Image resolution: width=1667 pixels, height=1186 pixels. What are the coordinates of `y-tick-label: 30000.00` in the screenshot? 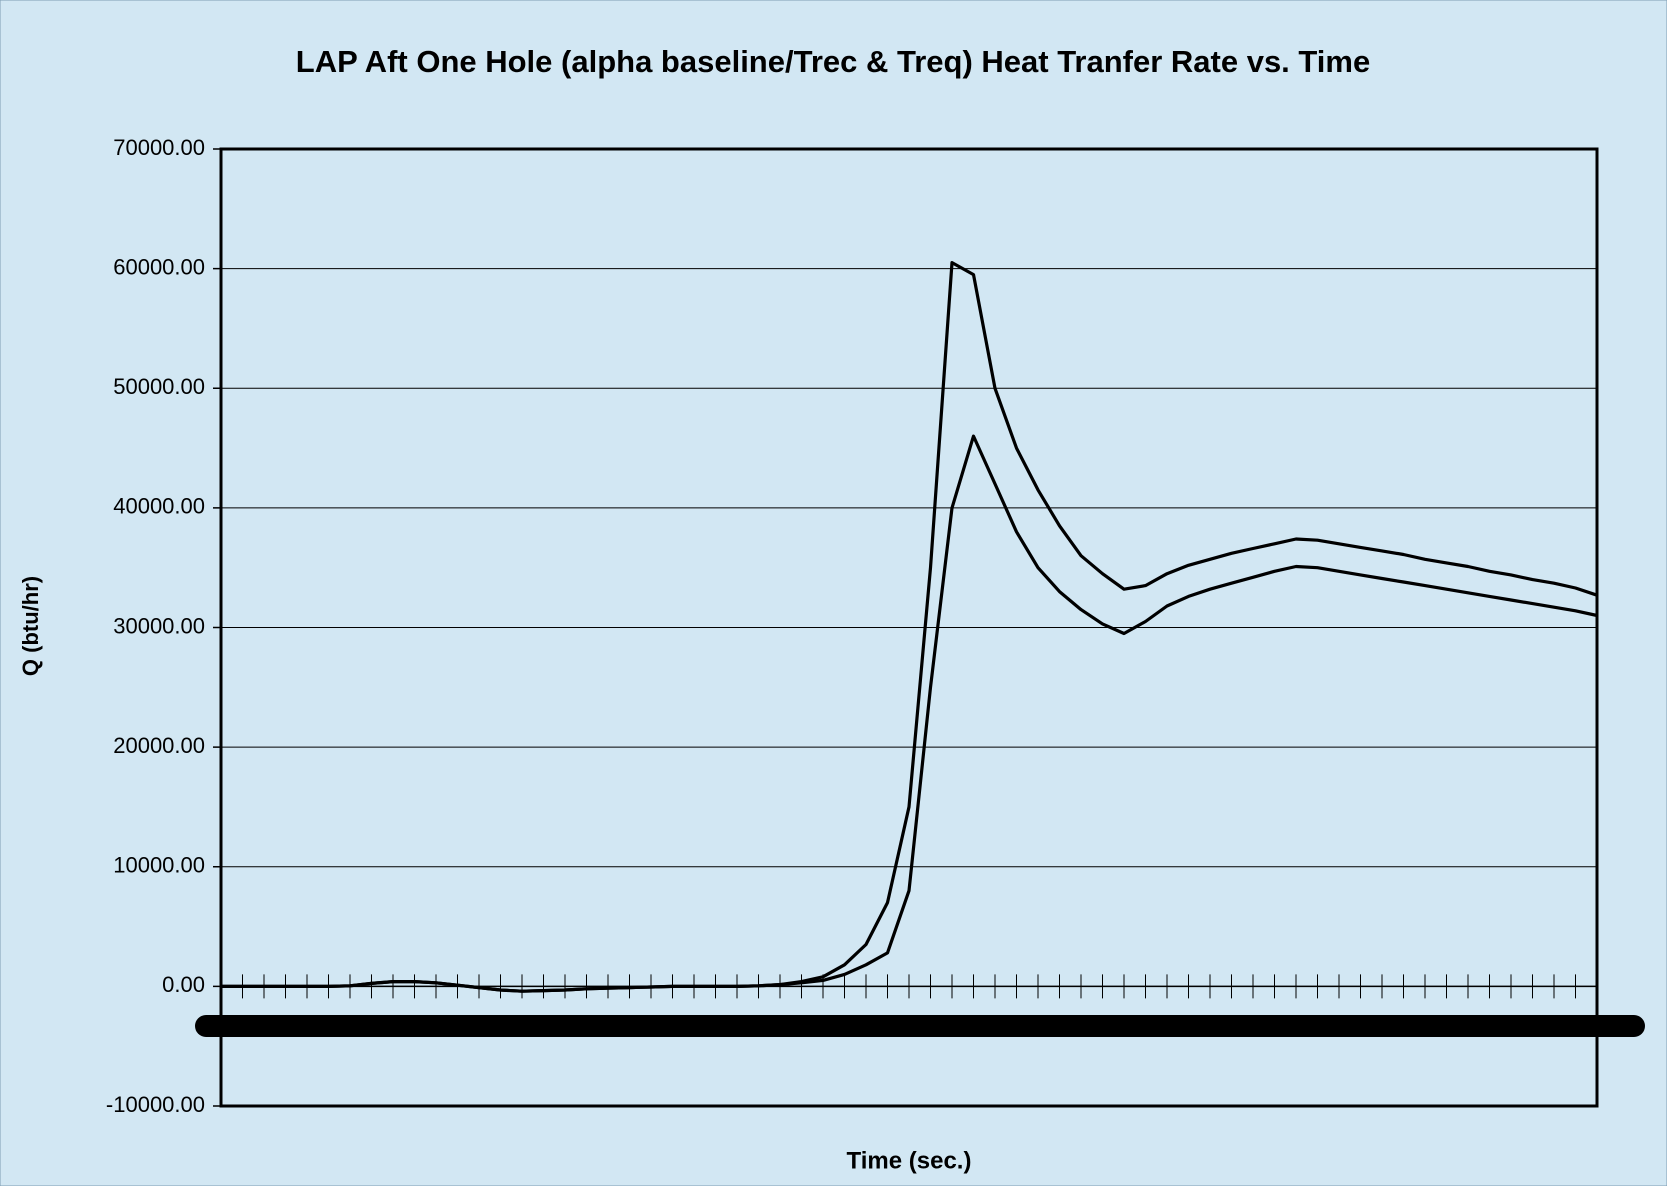 It's located at (159, 625).